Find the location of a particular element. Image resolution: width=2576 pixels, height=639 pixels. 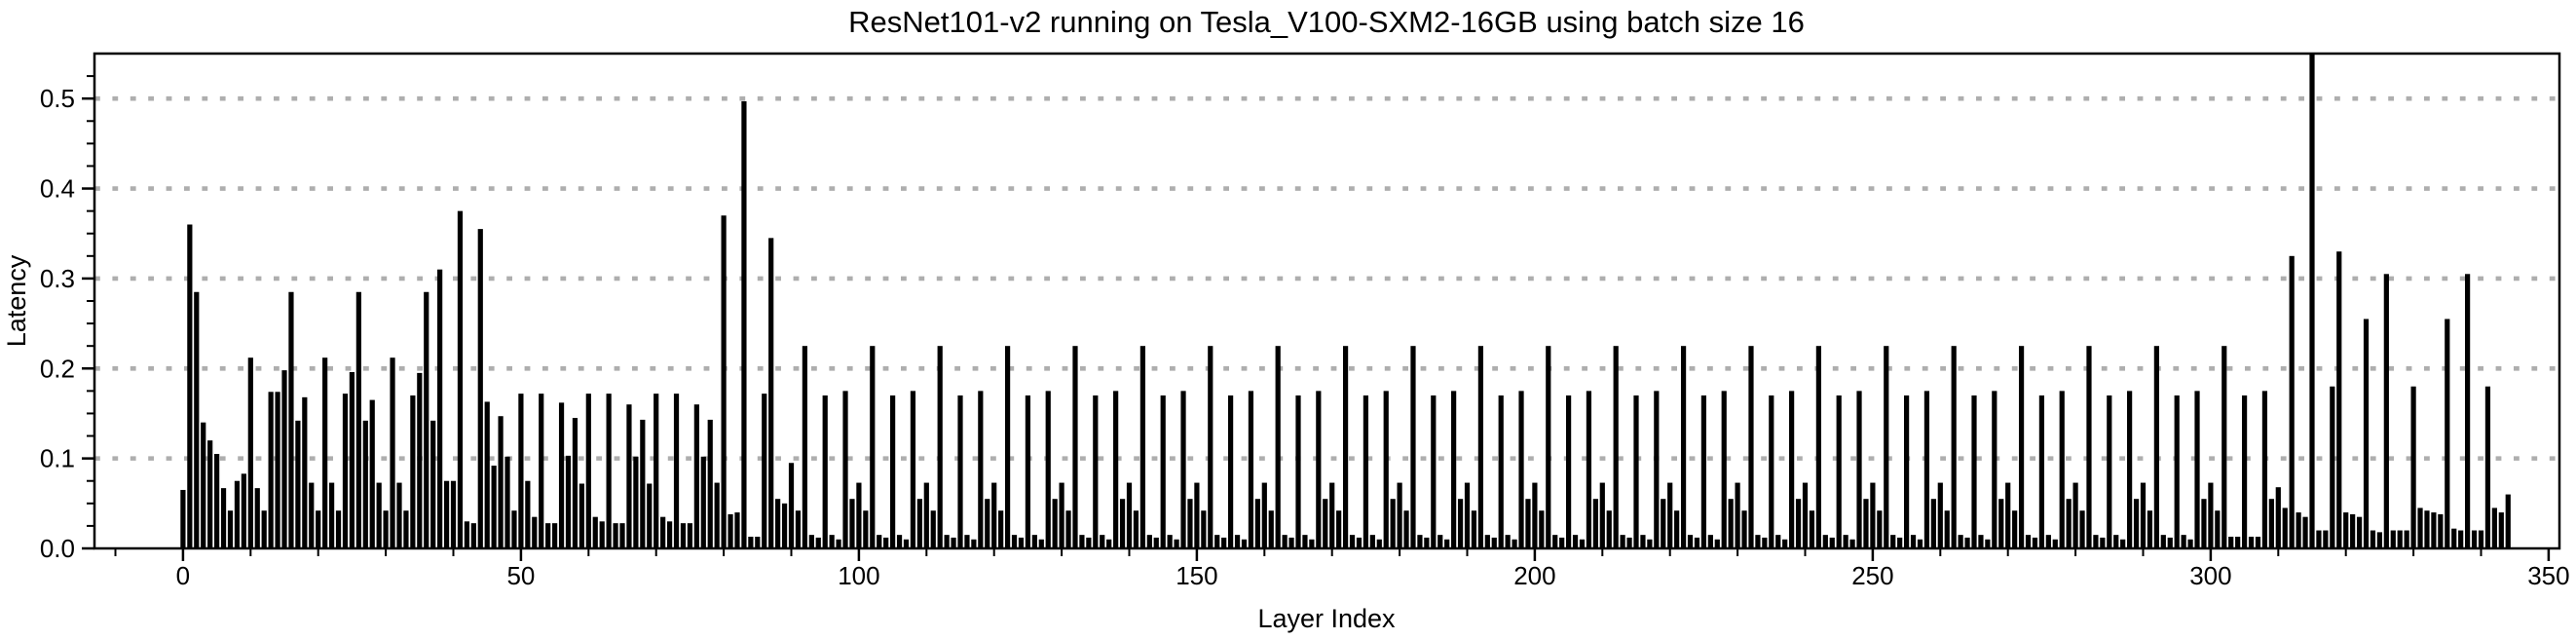

x-tick-label: 200 is located at coordinates (1534, 575).